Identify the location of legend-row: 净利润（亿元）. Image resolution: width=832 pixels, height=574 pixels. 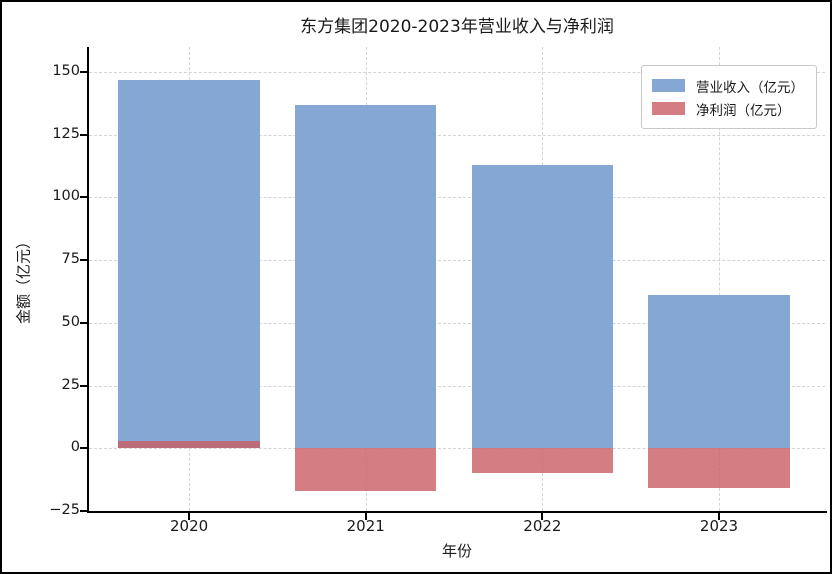
(728, 108).